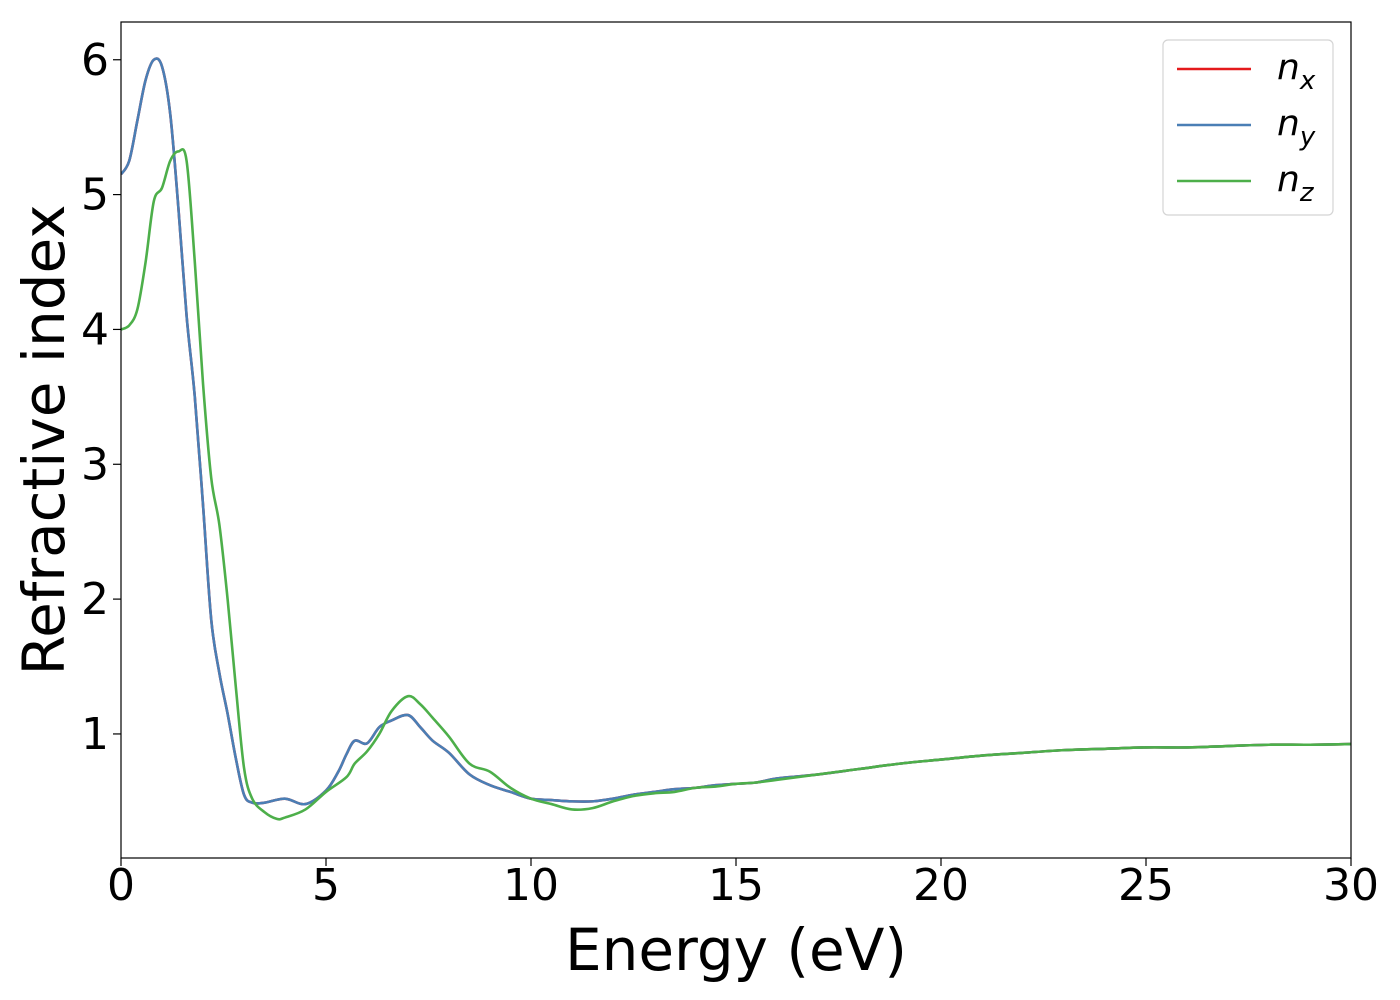 The width and height of the screenshot is (1400, 1000). What do you see at coordinates (121, 885) in the screenshot?
I see `x-tick-label: 0` at bounding box center [121, 885].